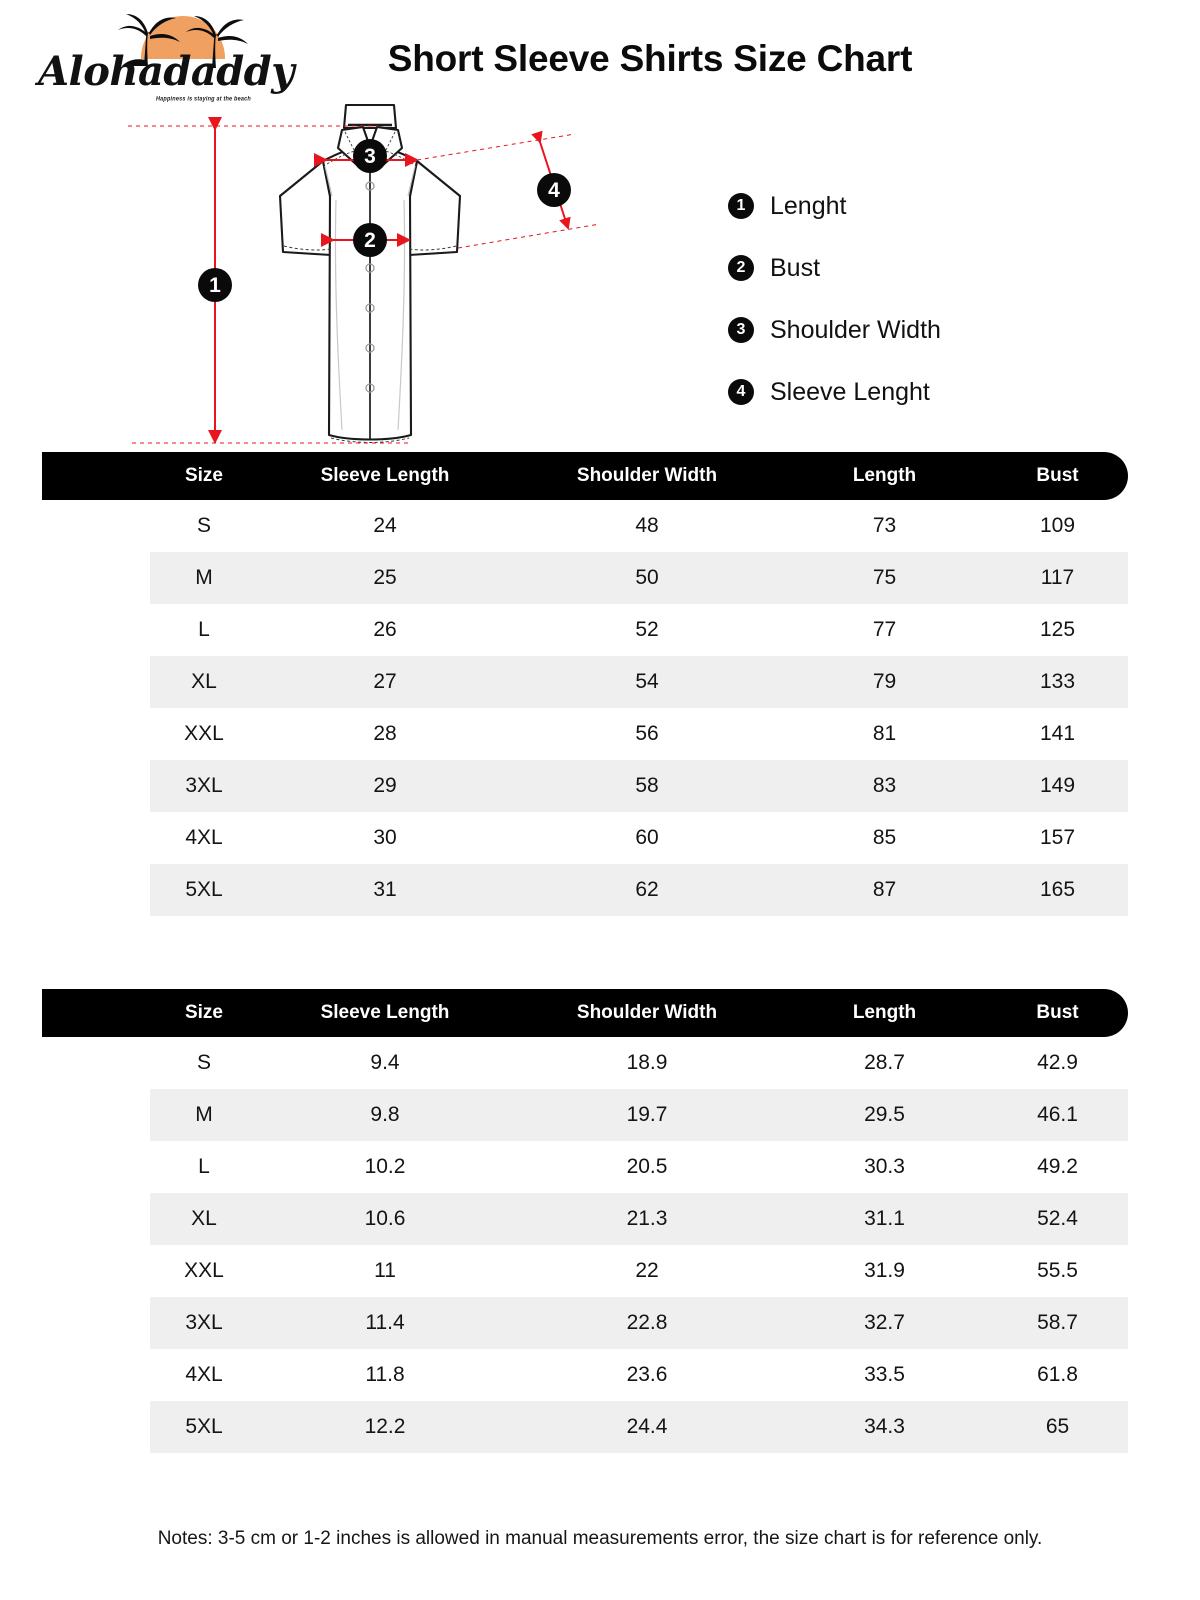 Image resolution: width=1200 pixels, height=1600 pixels. I want to click on cell-shoulder-width: 22.8, so click(647, 1322).